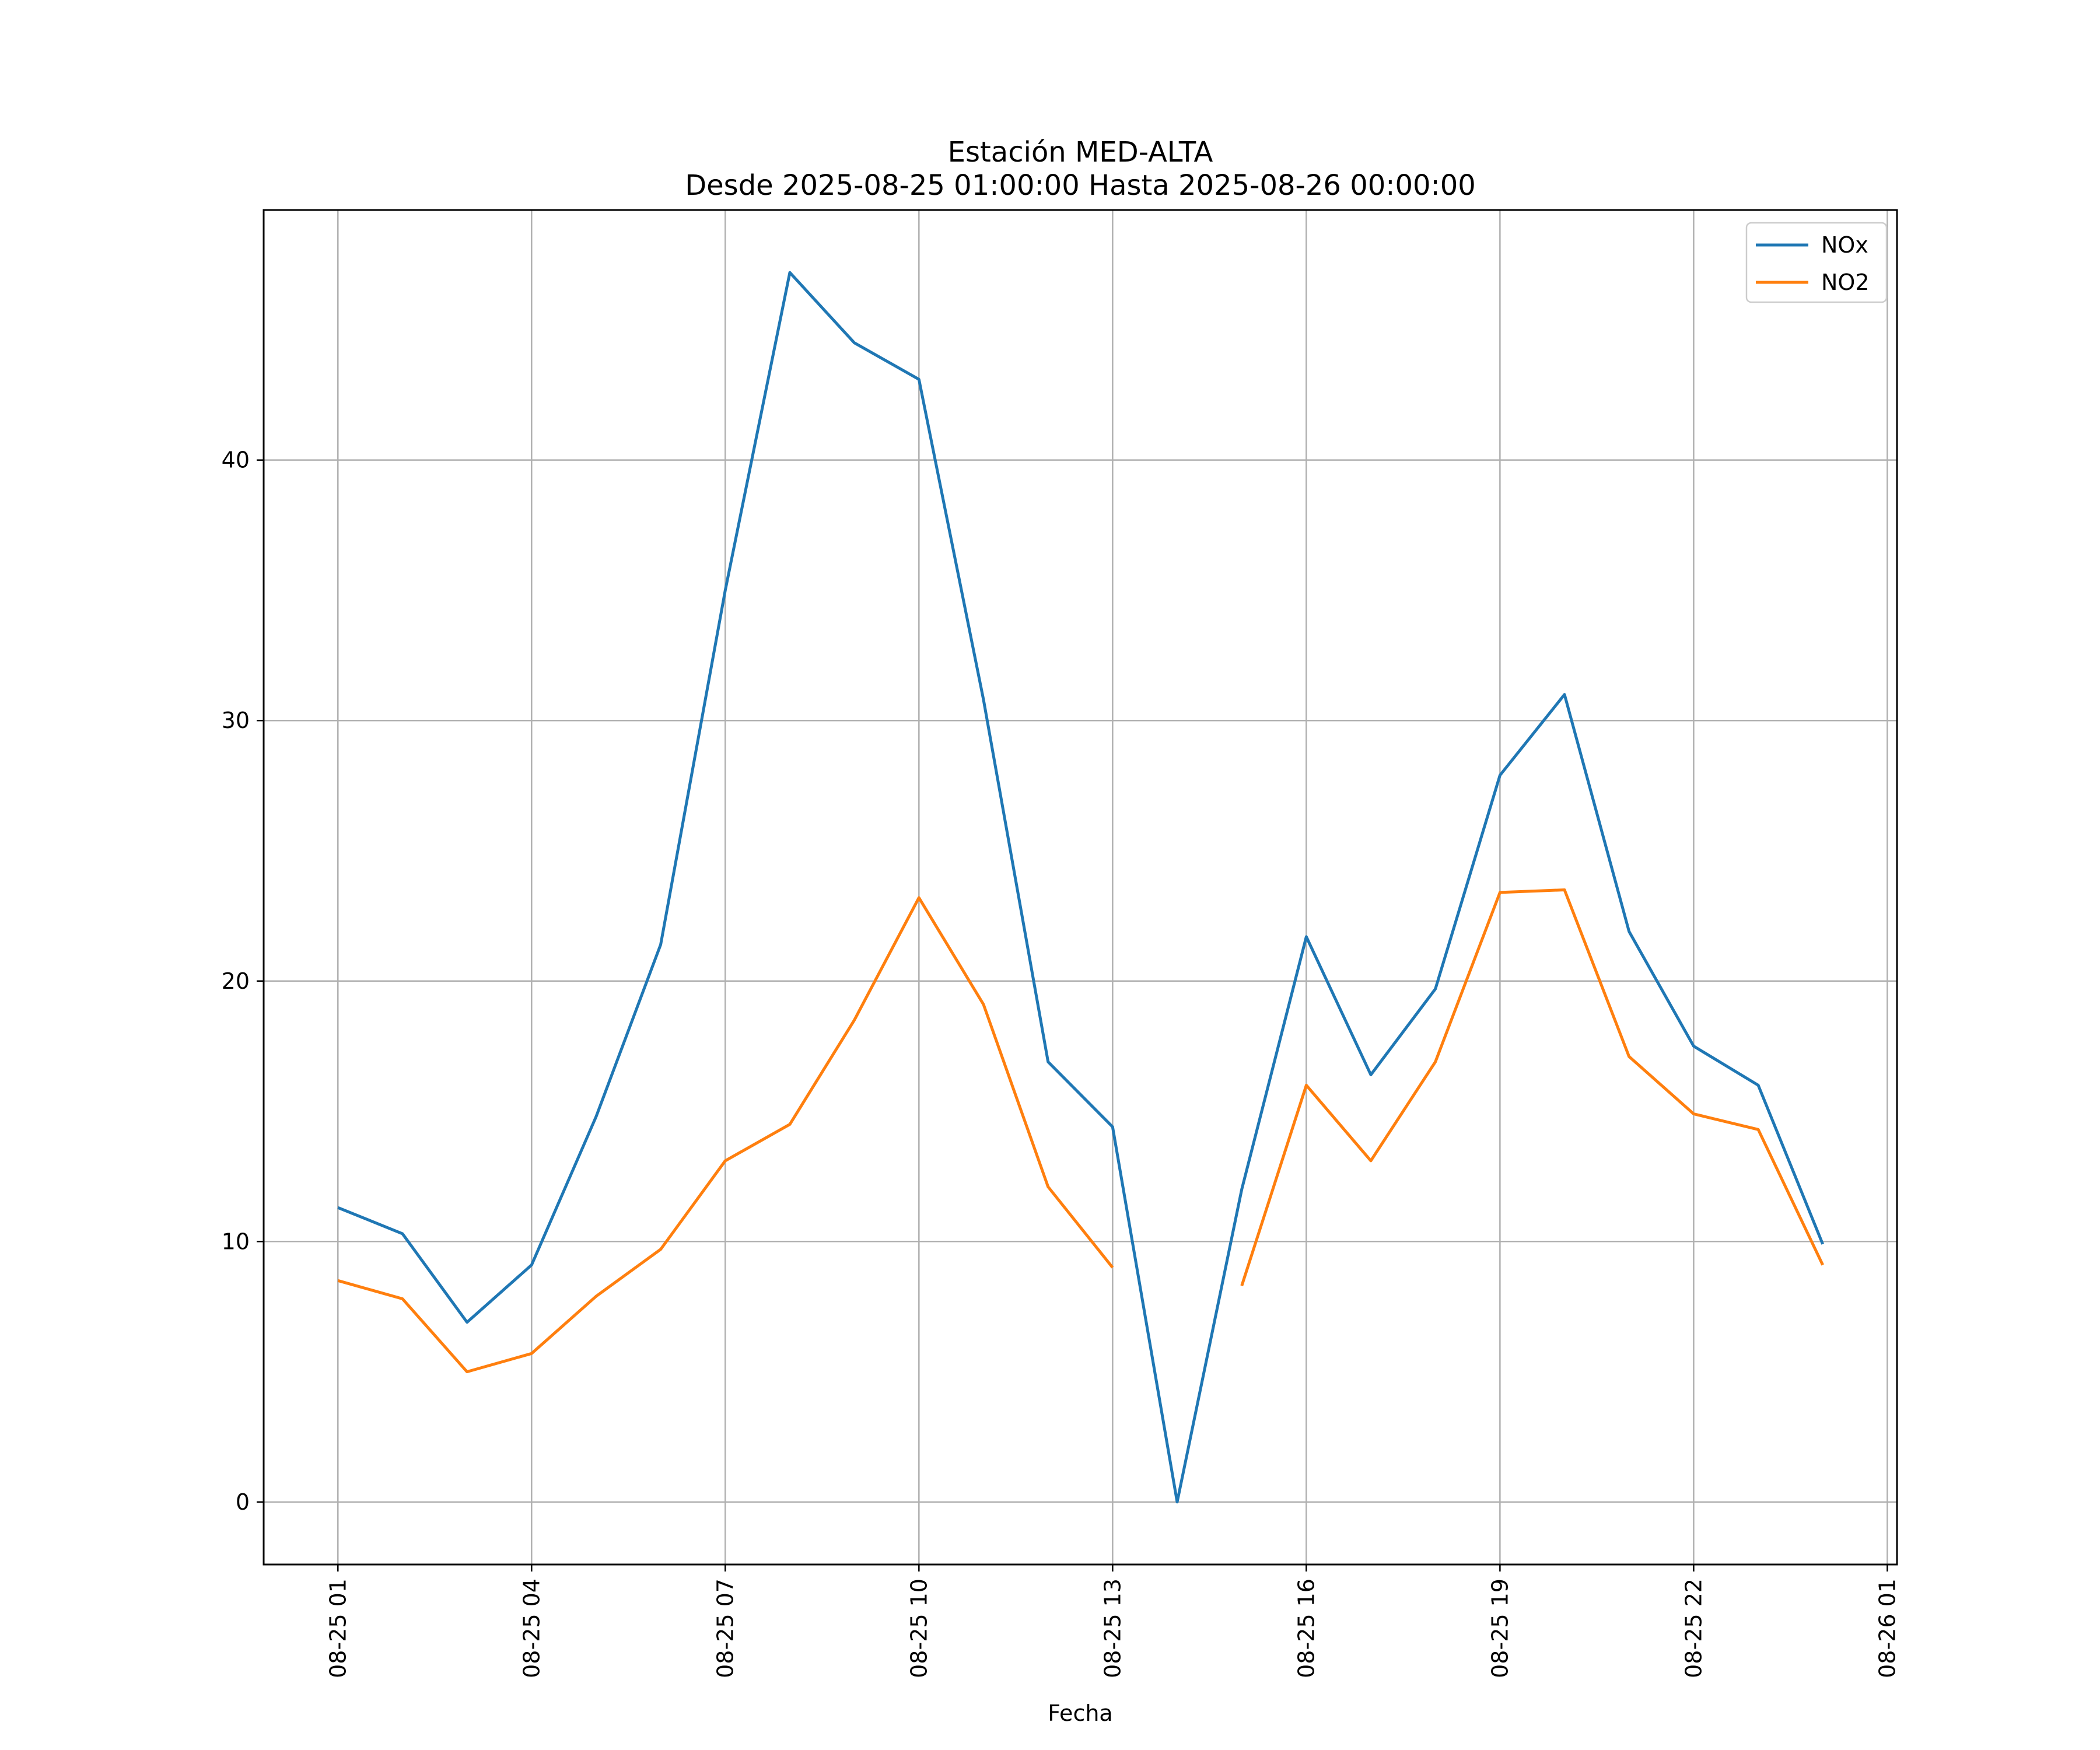  Describe the element at coordinates (725, 1628) in the screenshot. I see `x-tick-label: 08-25 07` at that location.